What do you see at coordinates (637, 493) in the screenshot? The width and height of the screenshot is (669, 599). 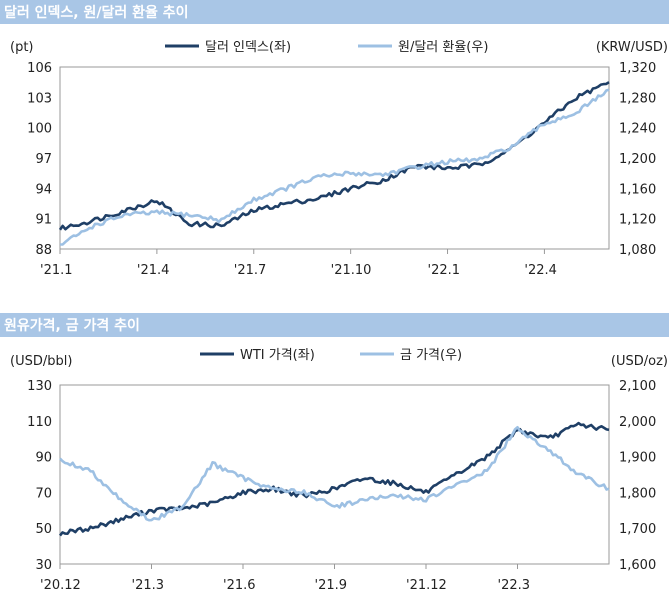 I see `y-tick-right: 1,800` at bounding box center [637, 493].